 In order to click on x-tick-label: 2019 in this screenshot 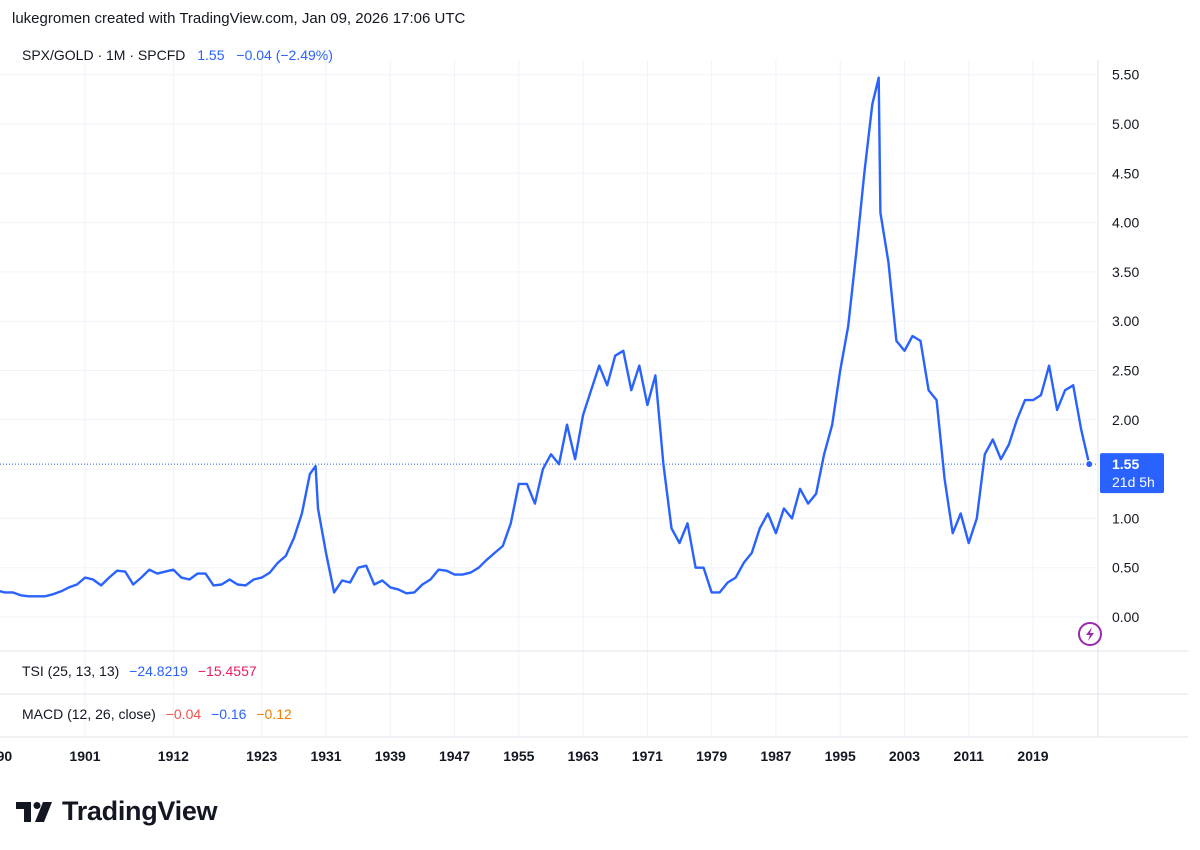, I will do `click(1032, 756)`.